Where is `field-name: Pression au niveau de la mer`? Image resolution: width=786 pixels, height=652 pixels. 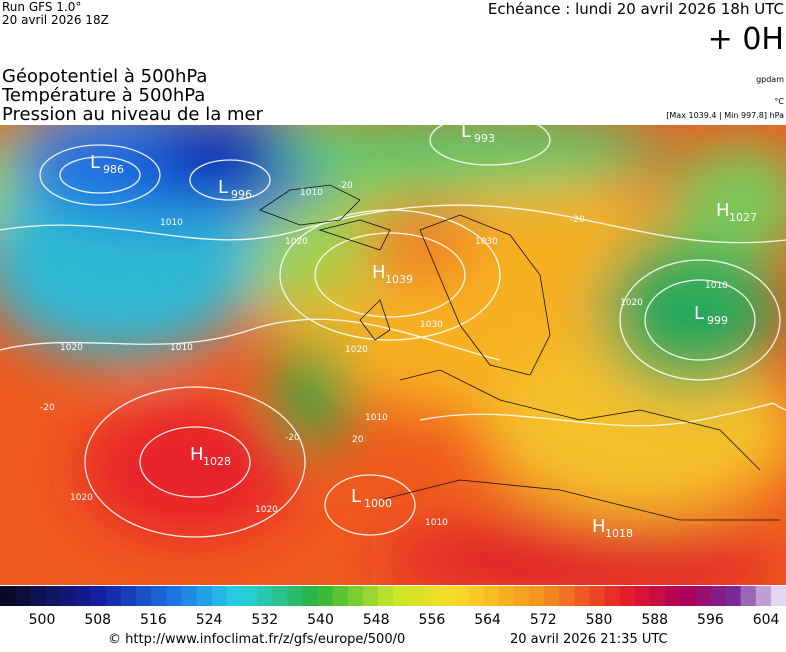
field-name: Pression au niveau de la mer is located at coordinates (133, 114).